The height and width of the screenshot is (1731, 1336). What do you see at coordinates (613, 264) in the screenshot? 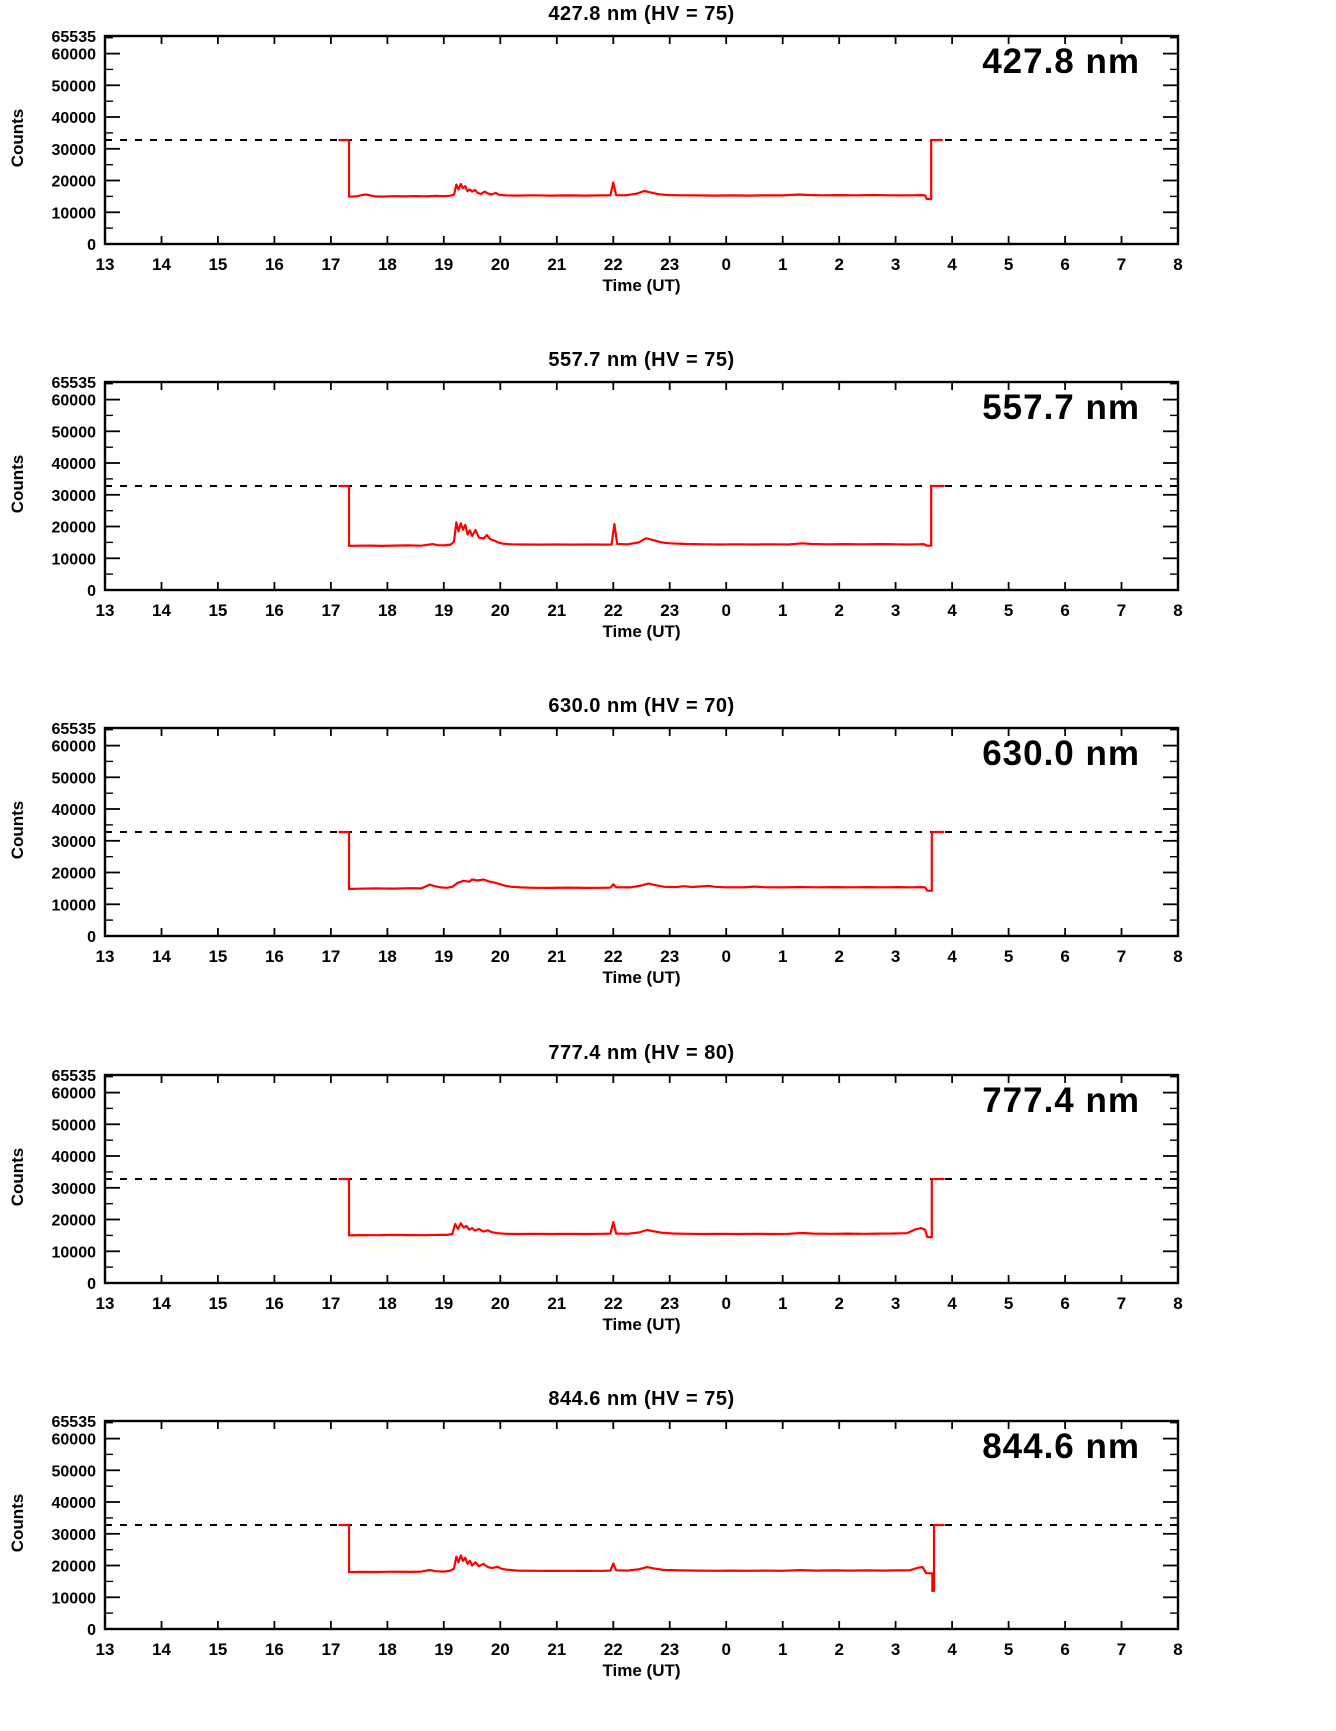
I see `x-tick-label: 22` at bounding box center [613, 264].